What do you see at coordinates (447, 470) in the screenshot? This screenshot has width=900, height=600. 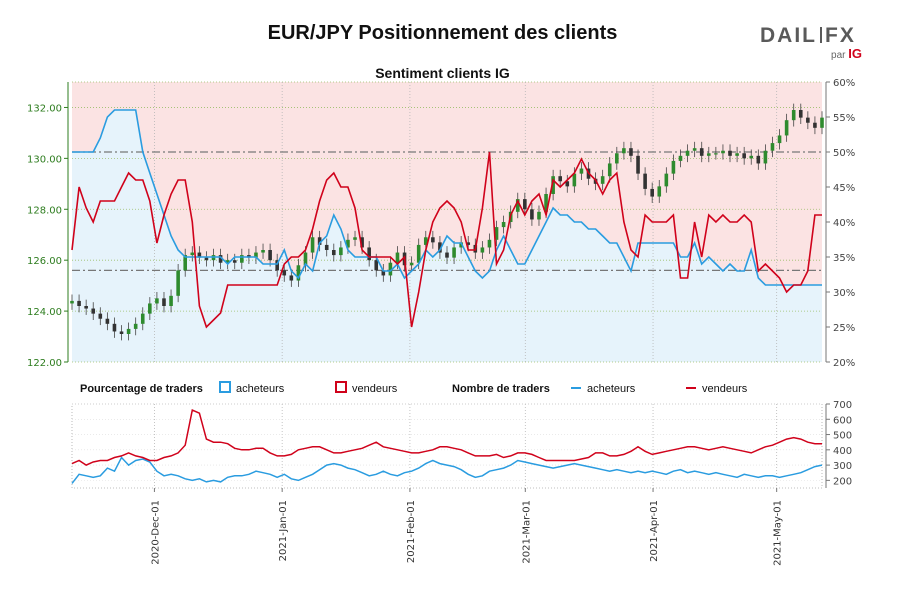 I see `buyers-count-line` at bounding box center [447, 470].